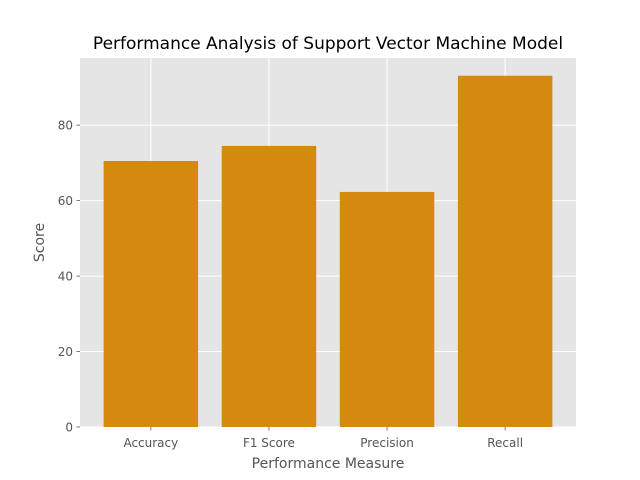 The width and height of the screenshot is (640, 480). I want to click on bar-precision, so click(387, 309).